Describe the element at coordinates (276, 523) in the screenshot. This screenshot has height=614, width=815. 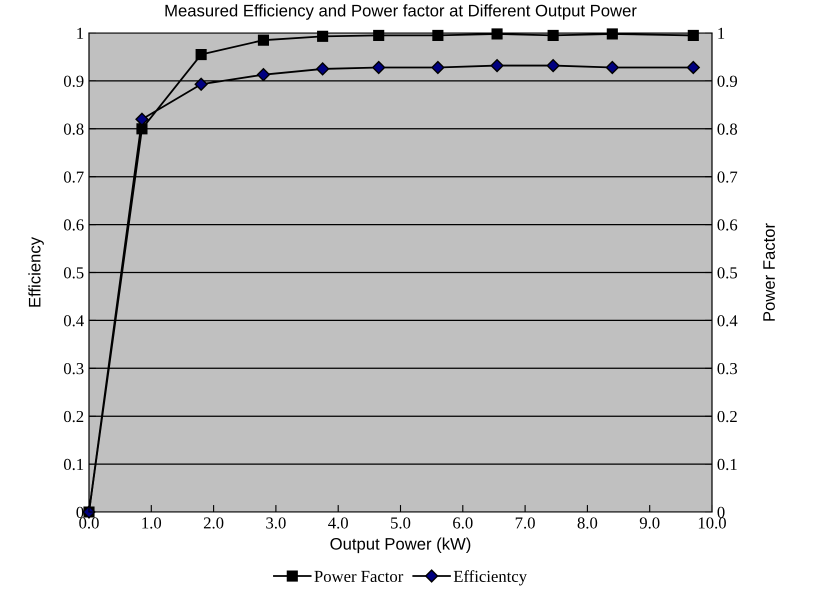
I see `x-tick-label: 3.0` at that location.